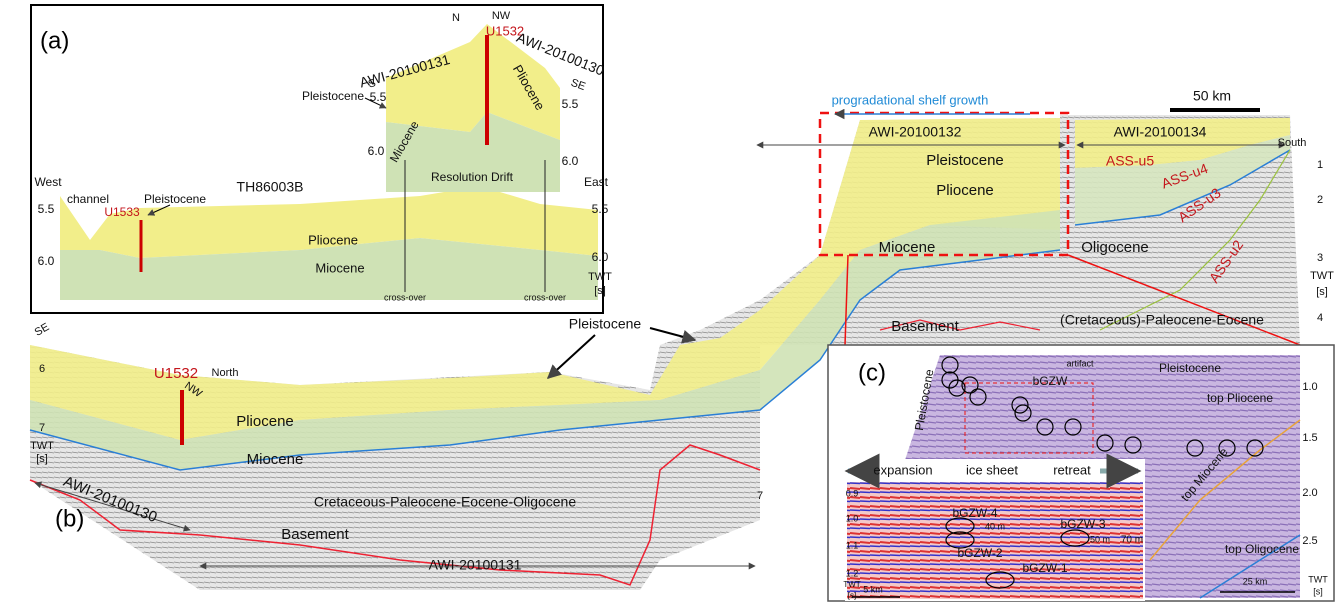 This screenshot has height=602, width=1335. I want to click on figure-label: Basement, so click(315, 534).